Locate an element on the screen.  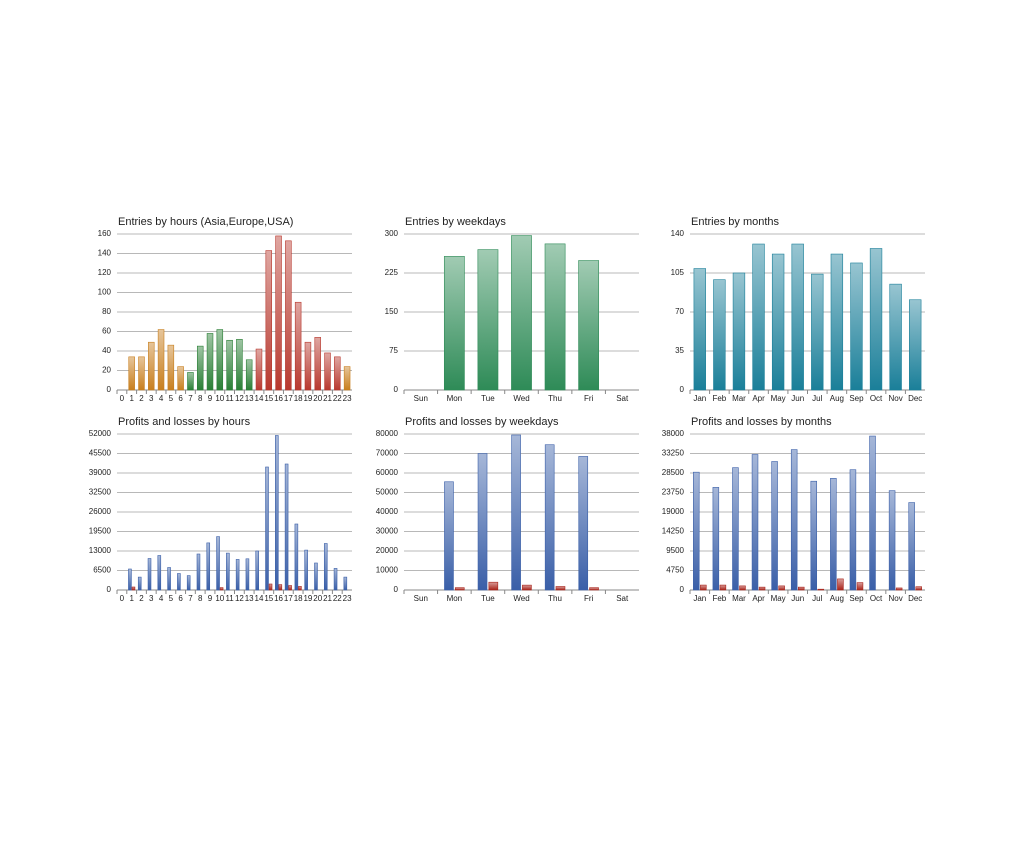
x-tick-label: 8 is located at coordinates (200, 398).